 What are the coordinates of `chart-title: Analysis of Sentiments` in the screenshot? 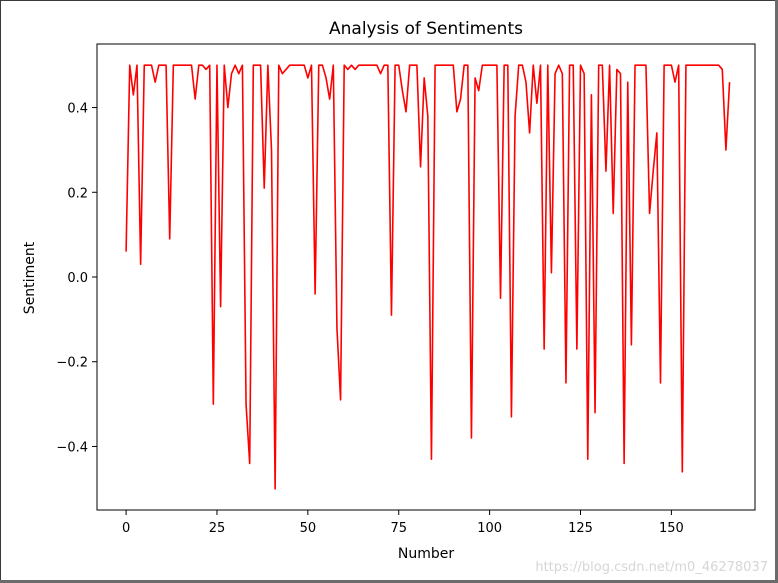 It's located at (426, 29).